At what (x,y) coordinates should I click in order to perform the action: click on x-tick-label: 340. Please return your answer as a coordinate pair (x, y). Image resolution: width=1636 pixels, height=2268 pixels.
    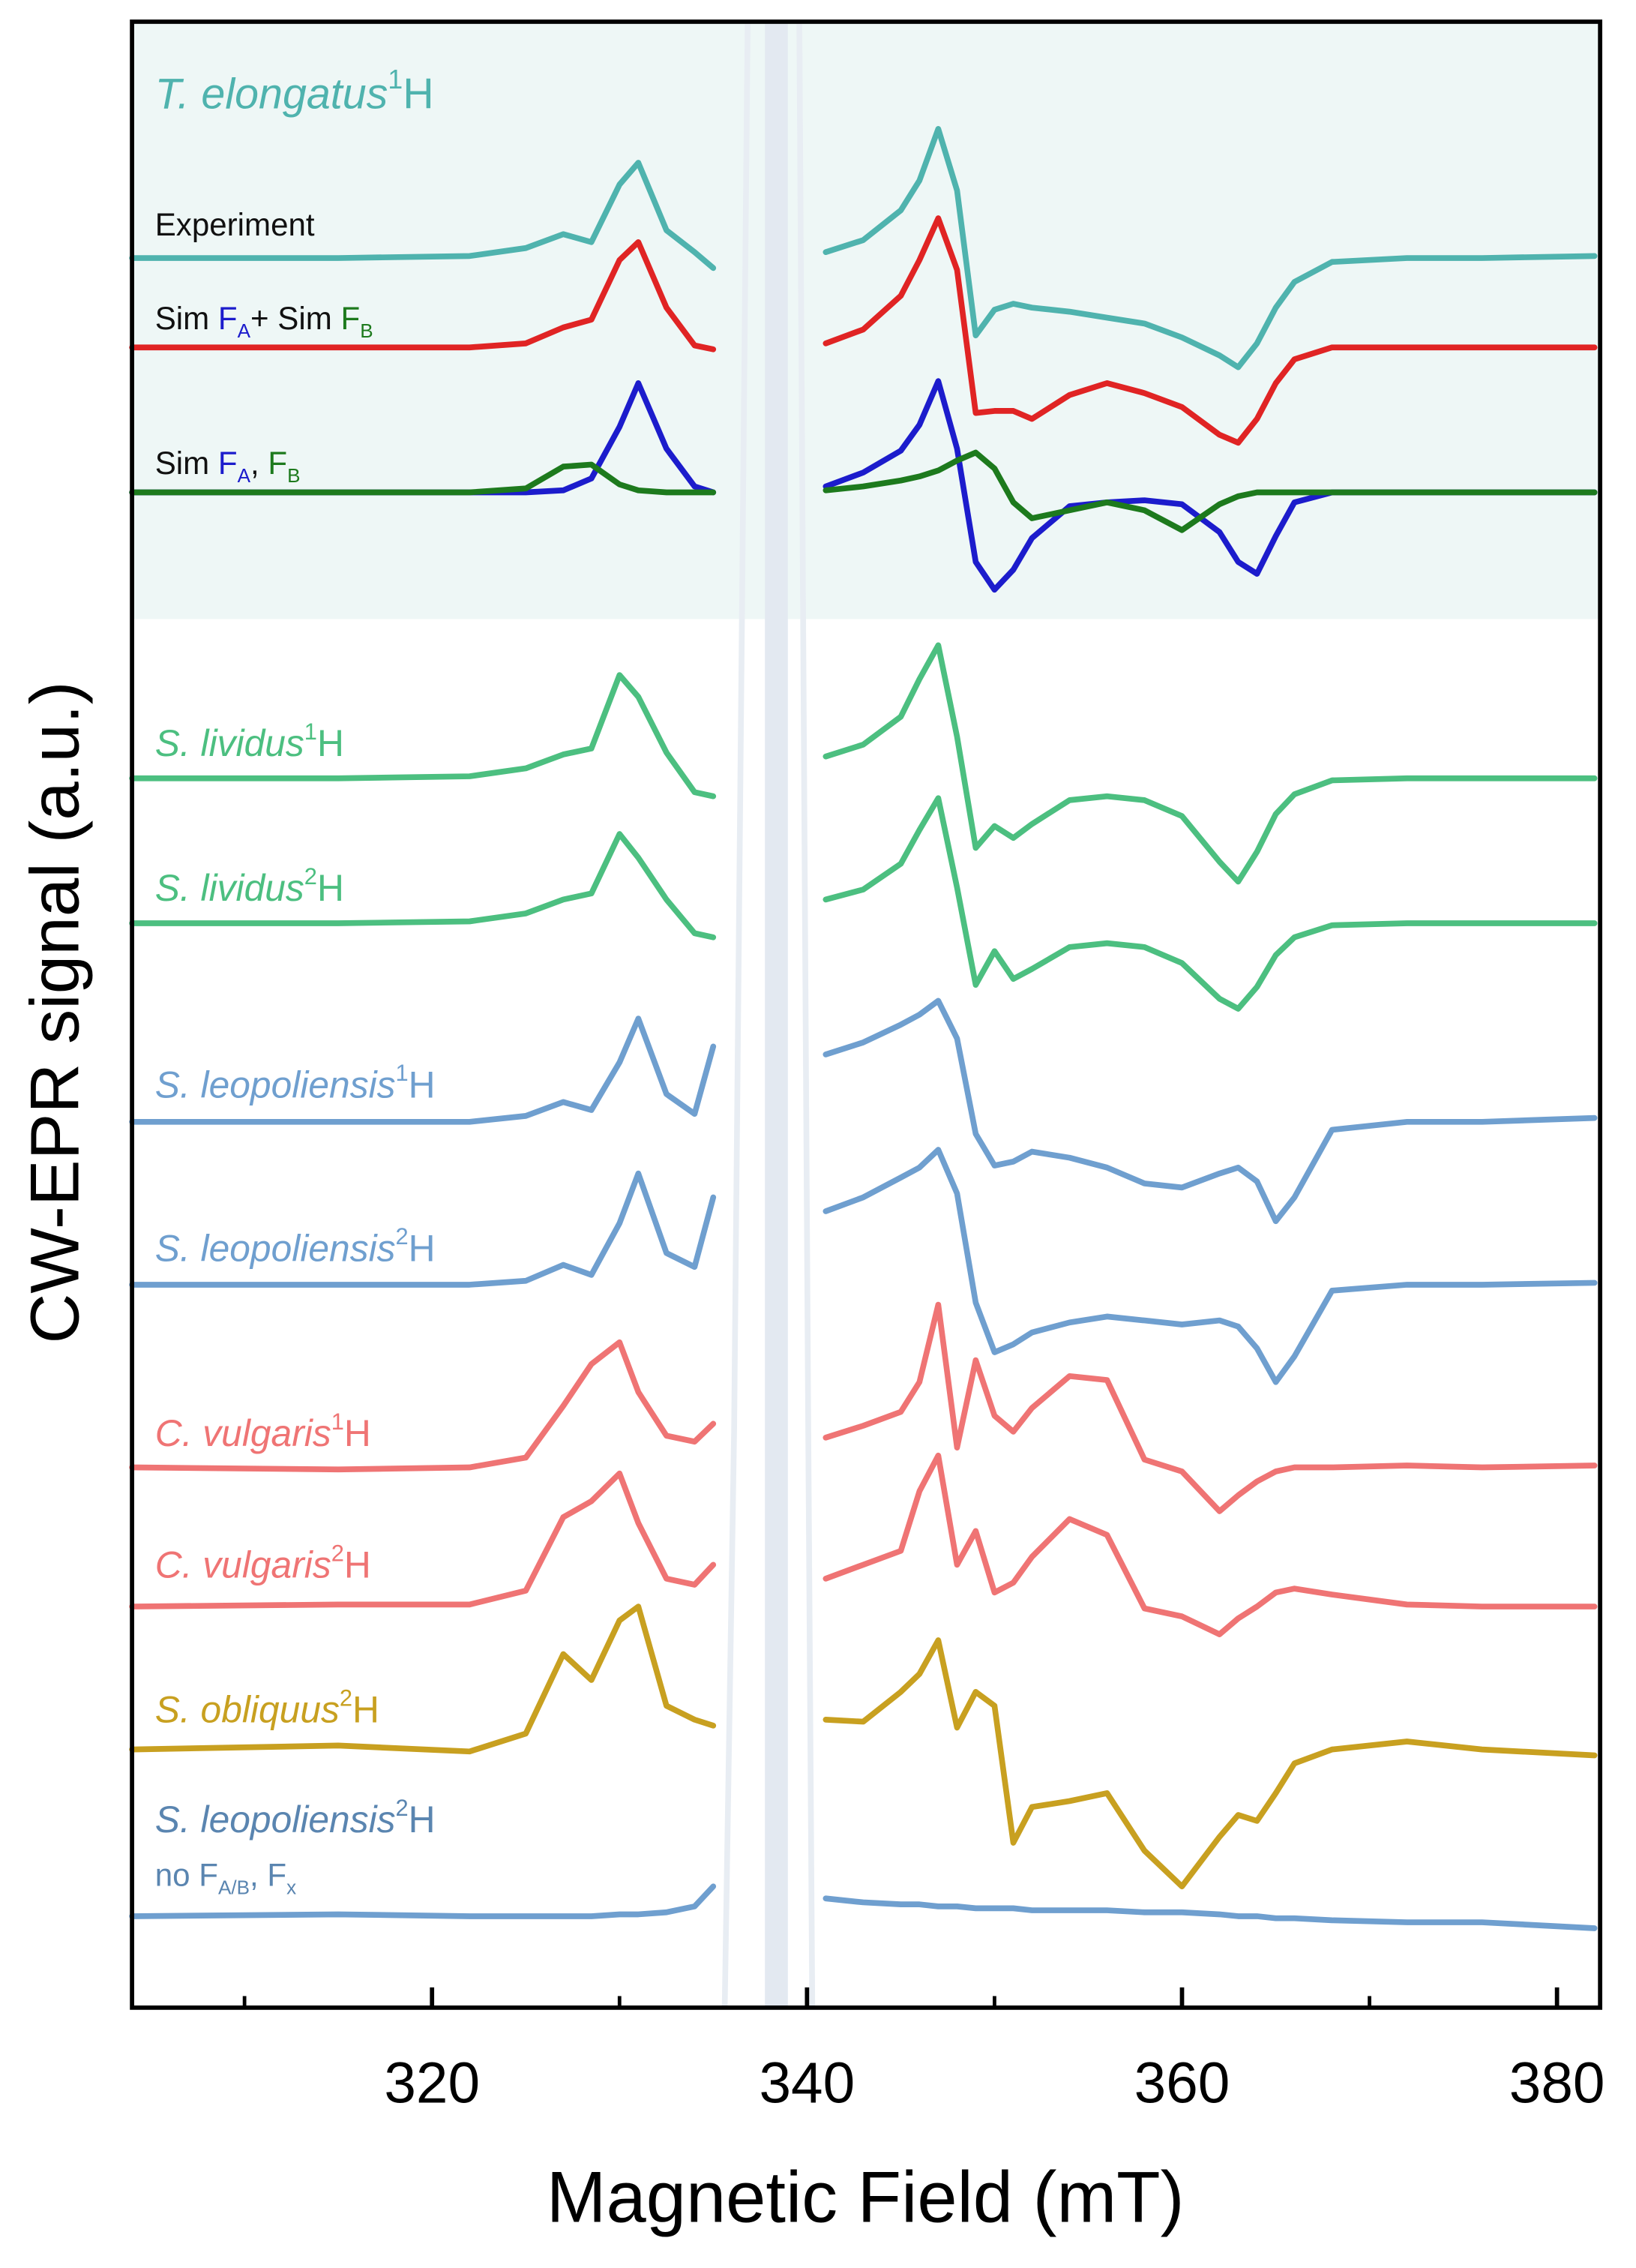
    Looking at the image, I should click on (807, 2082).